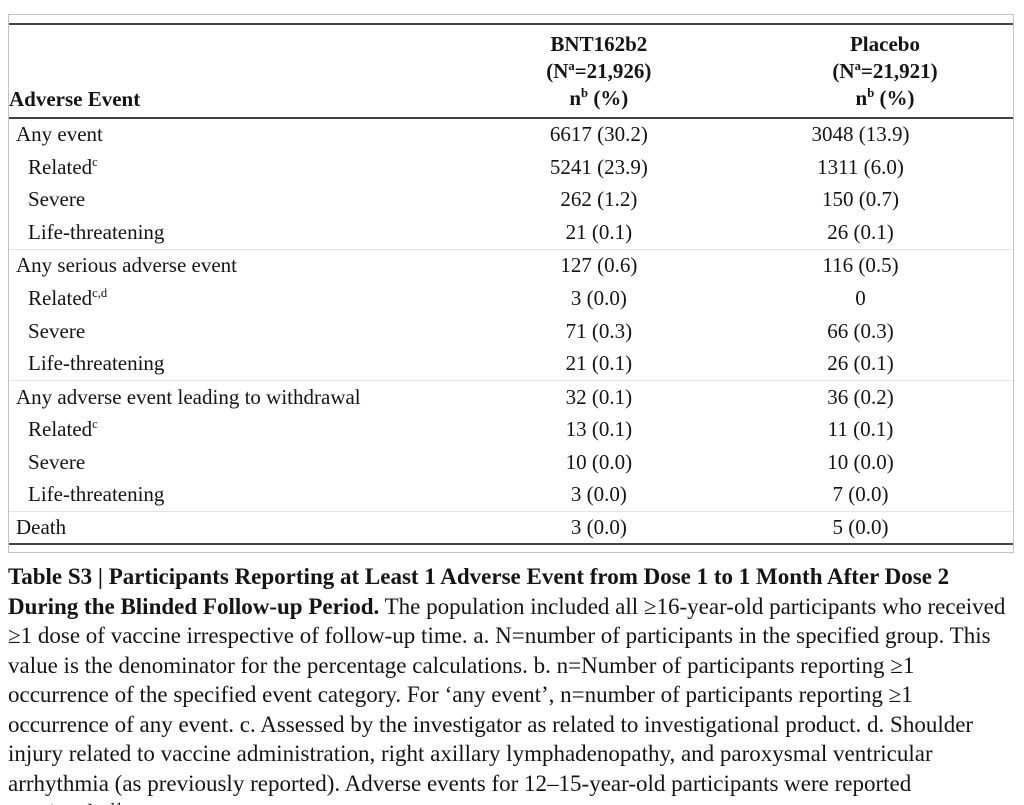 The width and height of the screenshot is (1024, 805). Describe the element at coordinates (599, 44) in the screenshot. I see `group-name-bnt162b2: BNT162b2` at that location.